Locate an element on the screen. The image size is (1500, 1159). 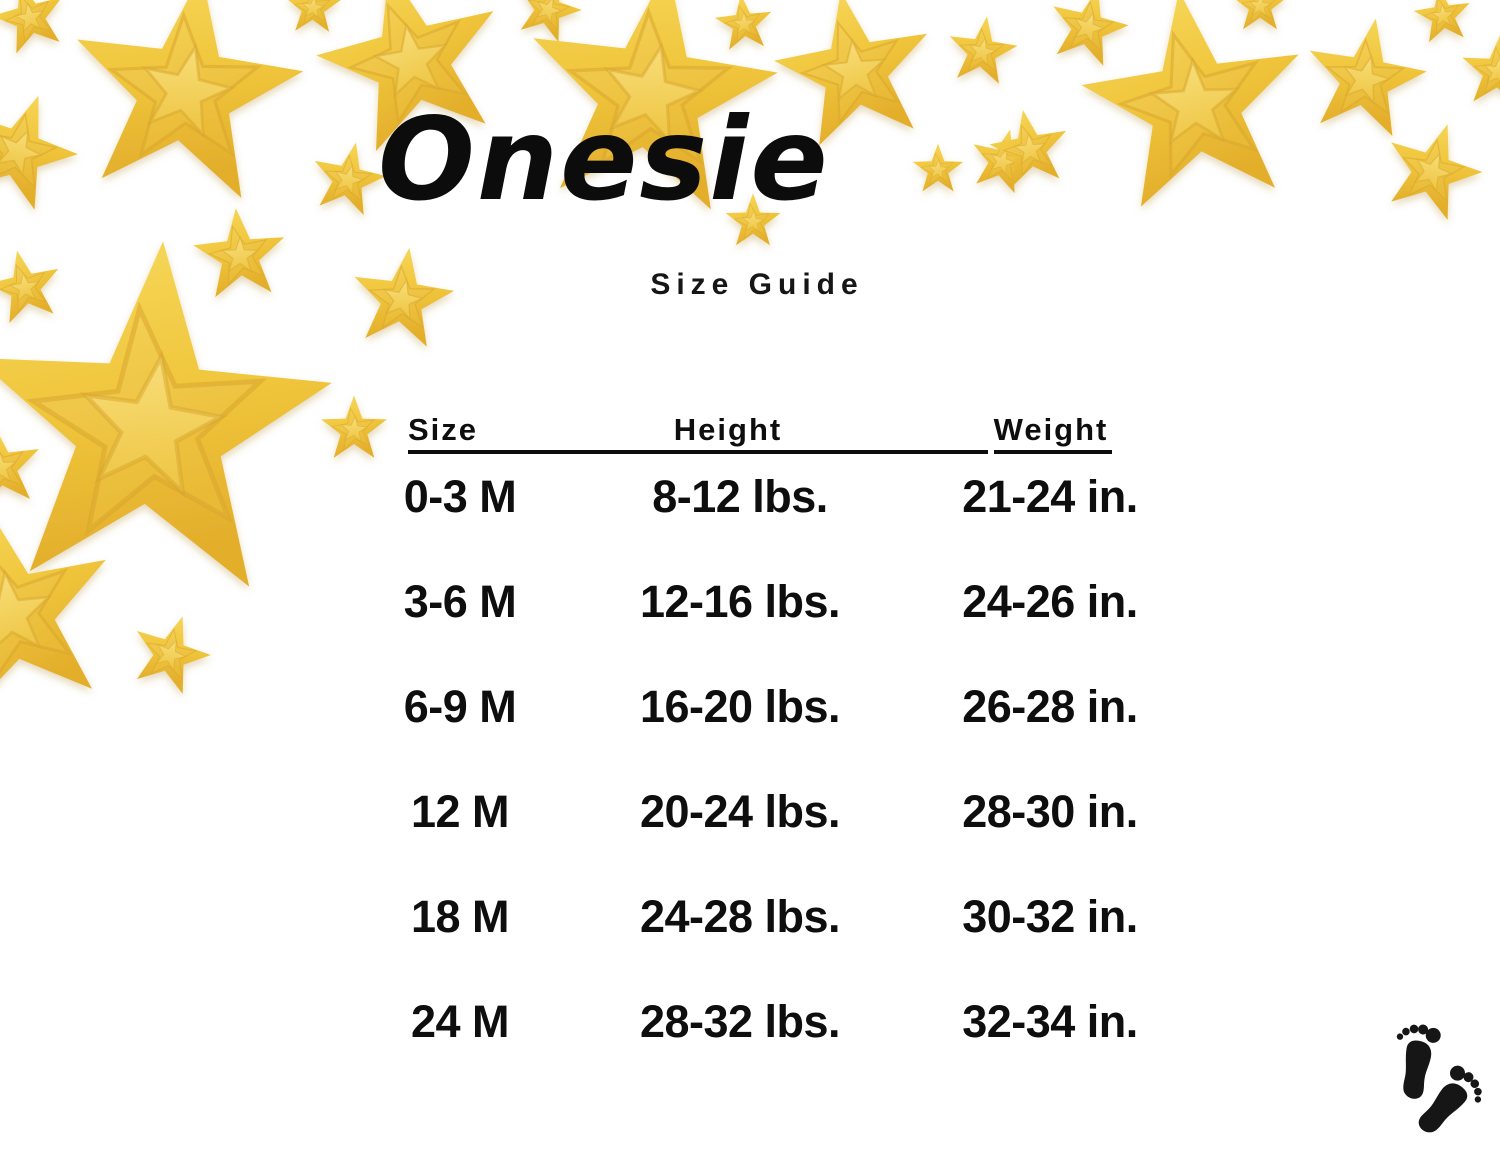
height-cell: 28-32 lbs. is located at coordinates (740, 1021).